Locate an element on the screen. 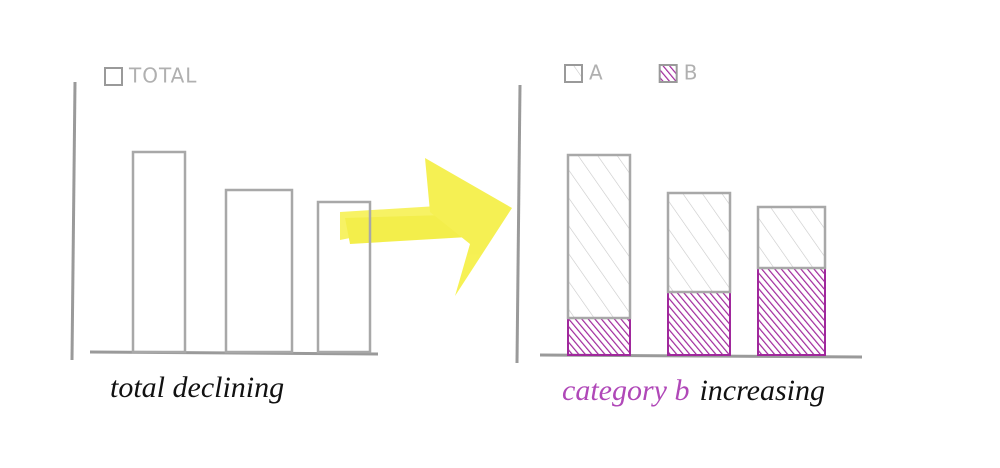  legend-label: TOTAL is located at coordinates (162, 76).